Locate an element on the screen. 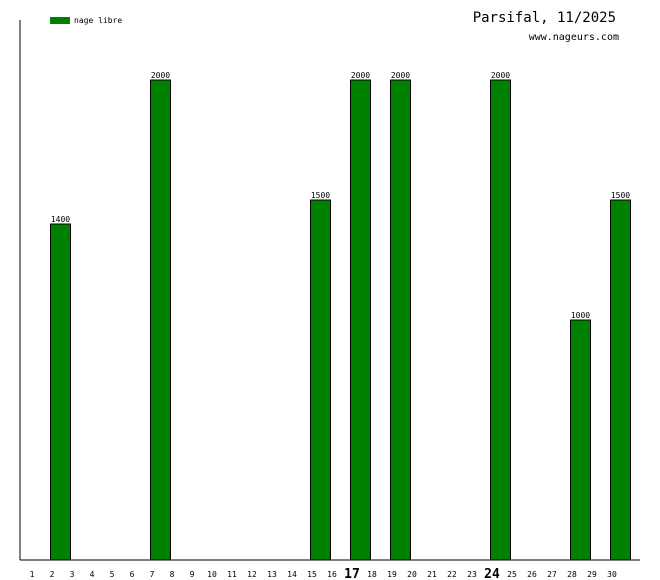 This screenshot has width=660, height=580. legend-swatch is located at coordinates (60, 20).